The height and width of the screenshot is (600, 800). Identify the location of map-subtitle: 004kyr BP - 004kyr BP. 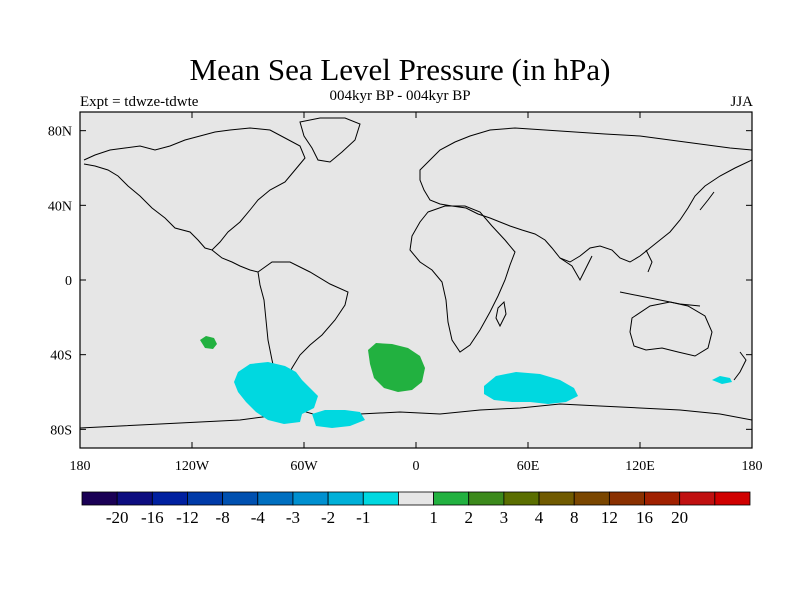
(400, 96).